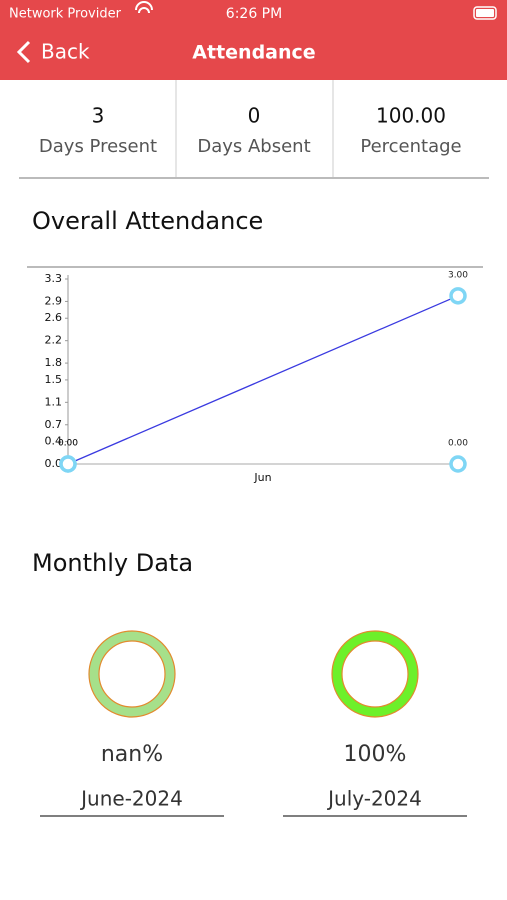 Image resolution: width=507 pixels, height=900 pixels. Describe the element at coordinates (411, 116) in the screenshot. I see `stat-value: 100.00` at that location.